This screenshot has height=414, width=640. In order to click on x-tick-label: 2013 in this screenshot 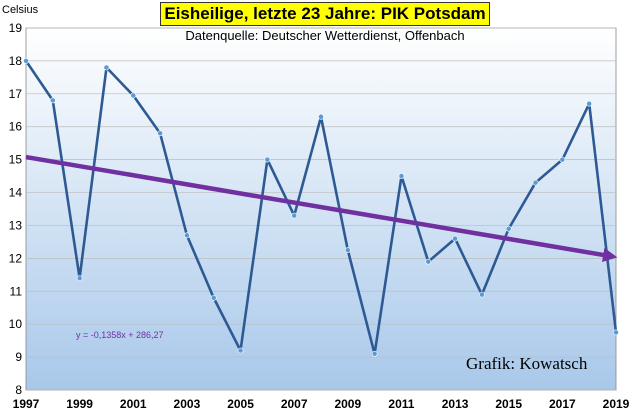, I will do `click(455, 404)`.